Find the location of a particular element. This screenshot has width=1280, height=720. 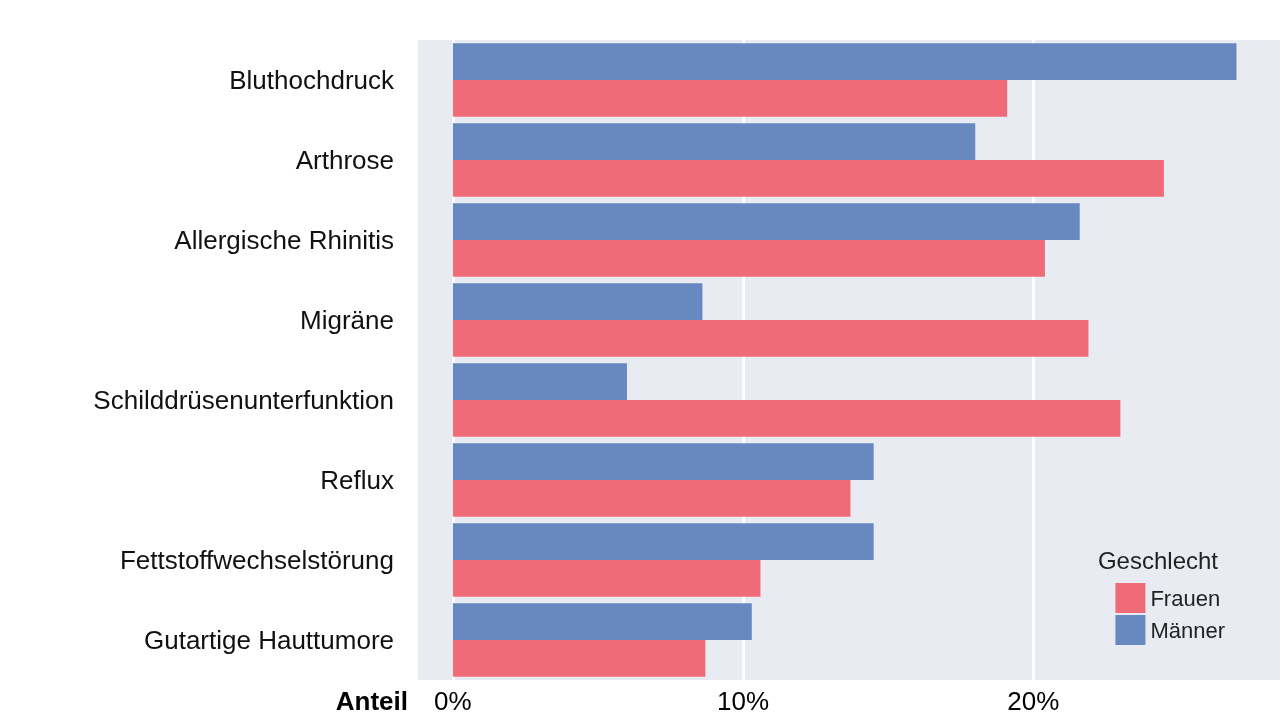

y-tick-label: Arthrose is located at coordinates (344, 160).